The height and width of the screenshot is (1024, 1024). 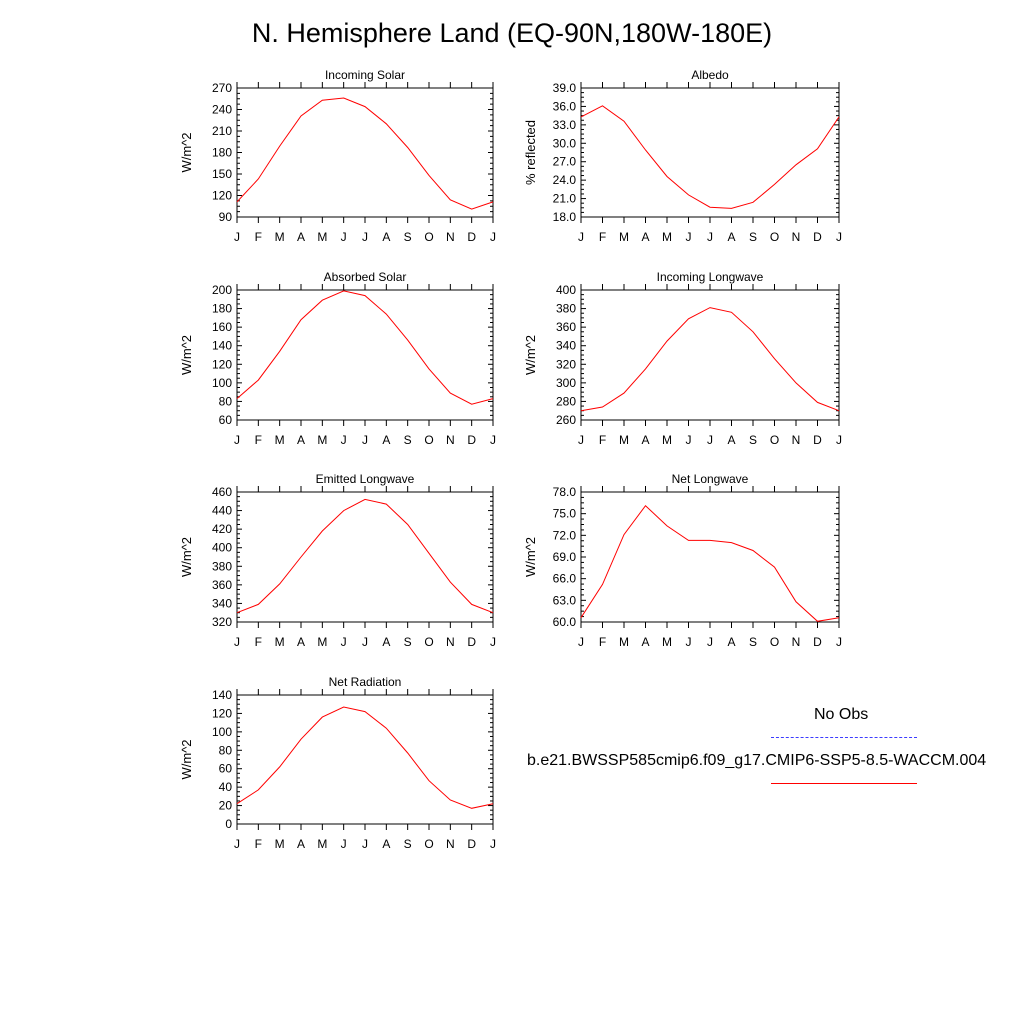 What do you see at coordinates (565, 492) in the screenshot?
I see `y-tick-label: 78.0` at bounding box center [565, 492].